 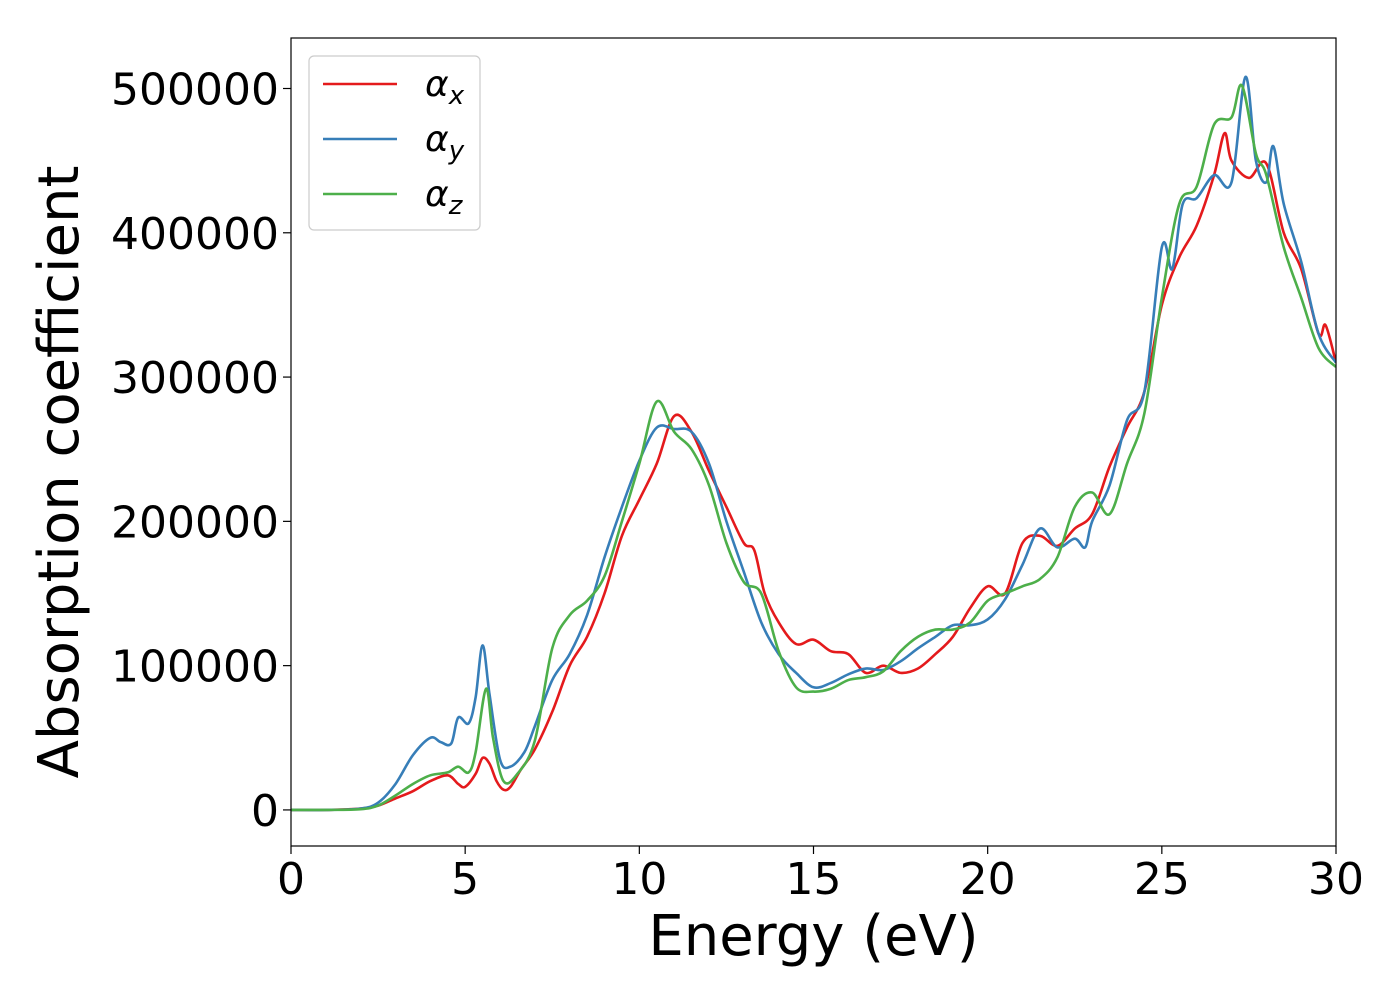 I want to click on x-tick-label: 20, so click(x=988, y=879).